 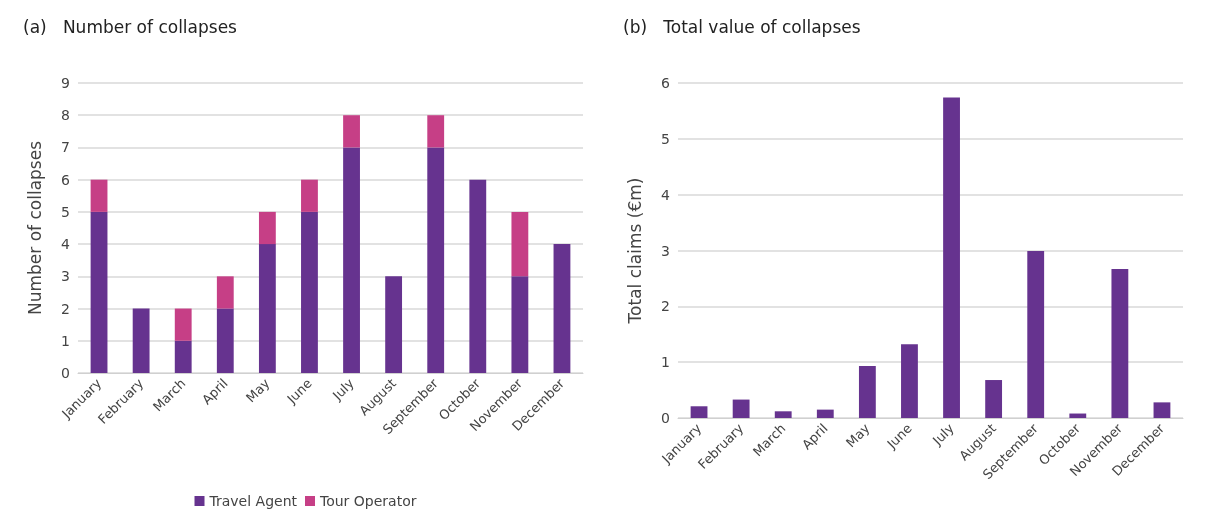 I want to click on chart-title: (b) Total value of collapses, so click(x=742, y=26).